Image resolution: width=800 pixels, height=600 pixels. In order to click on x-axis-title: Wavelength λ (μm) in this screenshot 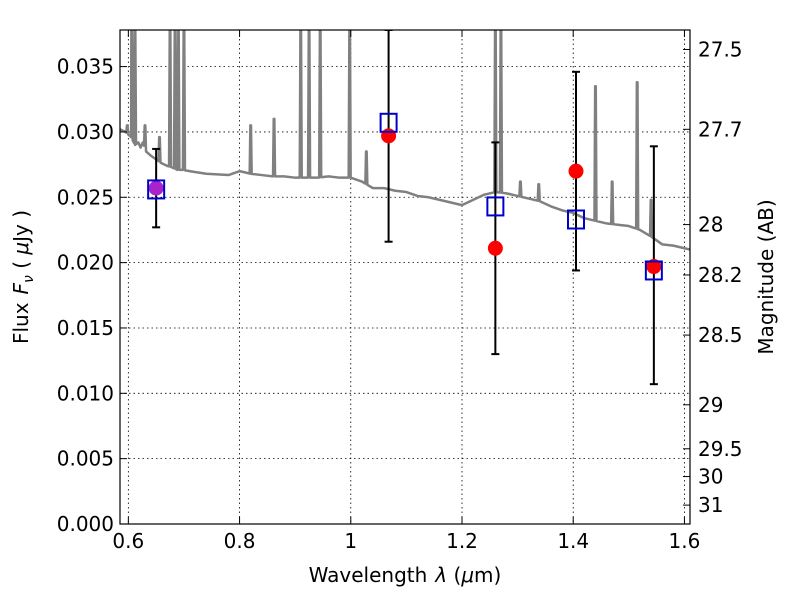, I will do `click(405, 575)`.